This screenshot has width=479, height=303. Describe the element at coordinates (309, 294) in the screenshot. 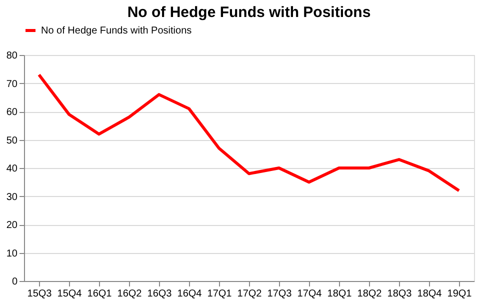

I see `x-tick-label: 17Q4` at that location.